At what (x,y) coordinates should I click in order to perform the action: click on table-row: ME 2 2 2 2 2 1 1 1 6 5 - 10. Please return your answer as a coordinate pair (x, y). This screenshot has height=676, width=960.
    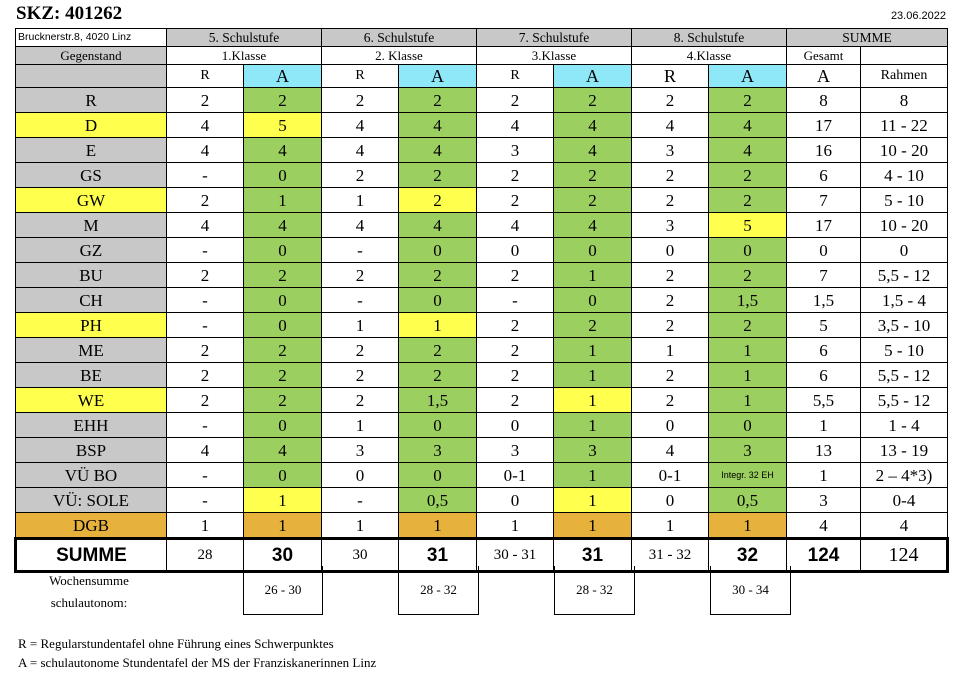
    Looking at the image, I should click on (482, 350).